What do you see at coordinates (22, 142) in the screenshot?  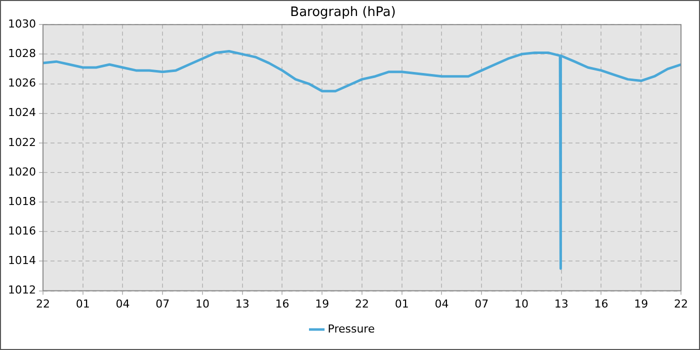 I see `y-tick-label: 1022` at bounding box center [22, 142].